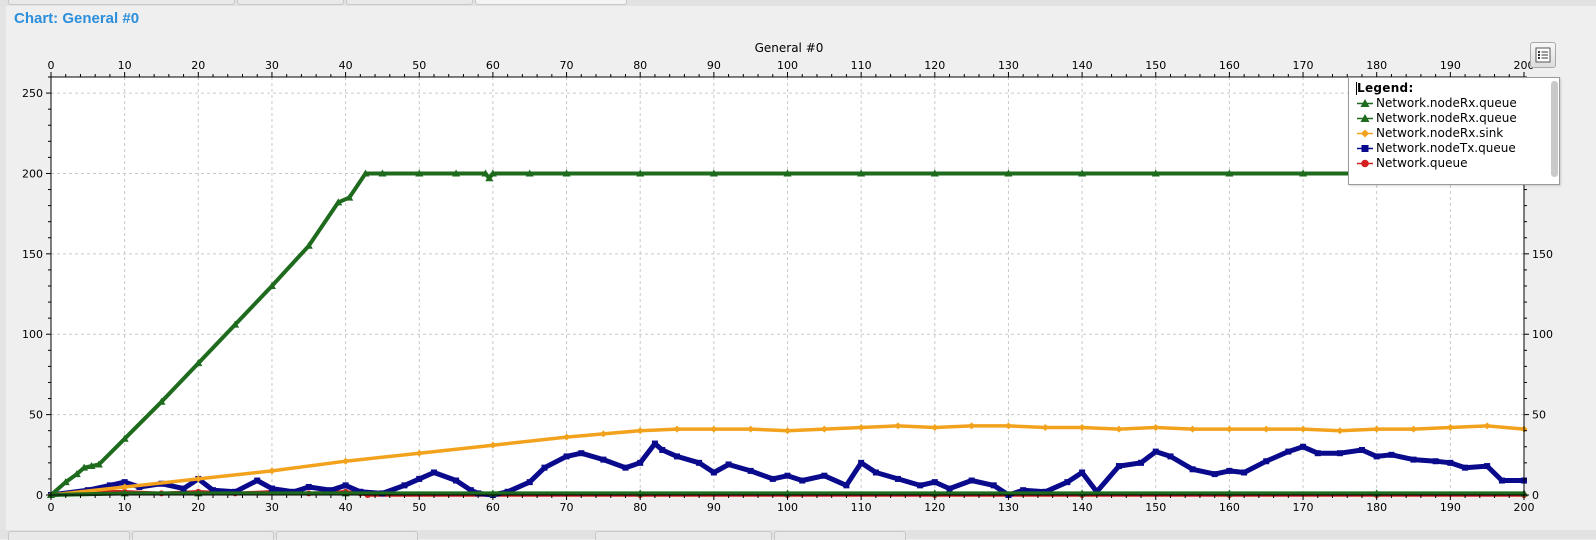 The width and height of the screenshot is (1596, 540). What do you see at coordinates (1082, 65) in the screenshot?
I see `x-tick-label-top: 140` at bounding box center [1082, 65].